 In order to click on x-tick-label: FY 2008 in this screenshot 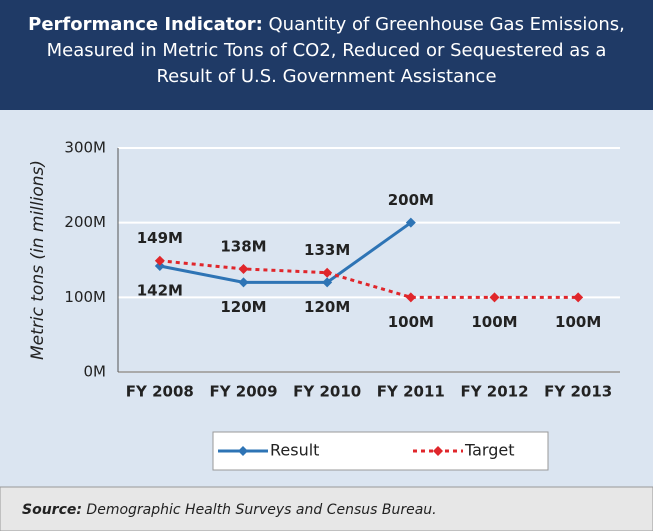, I will do `click(160, 392)`.